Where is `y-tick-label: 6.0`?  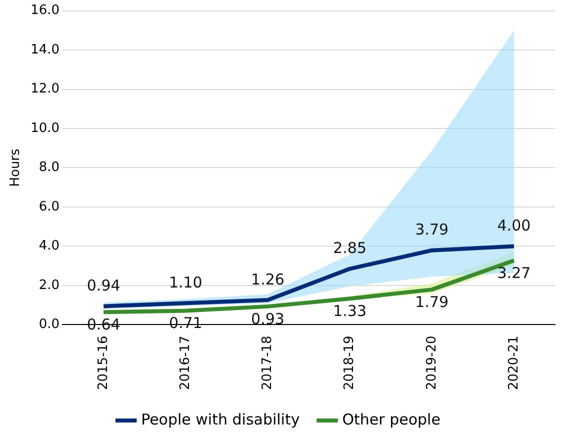
y-tick-label: 6.0 is located at coordinates (49, 206).